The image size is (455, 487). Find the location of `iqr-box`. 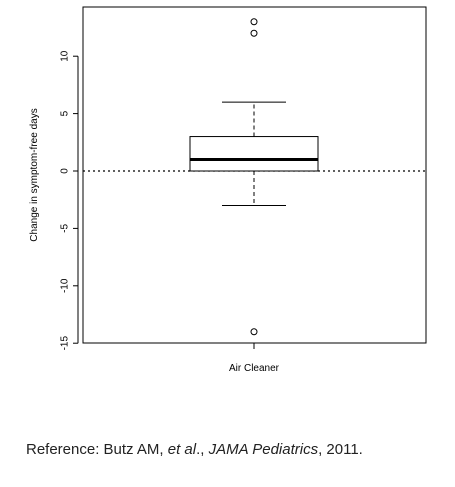

iqr-box is located at coordinates (254, 154).